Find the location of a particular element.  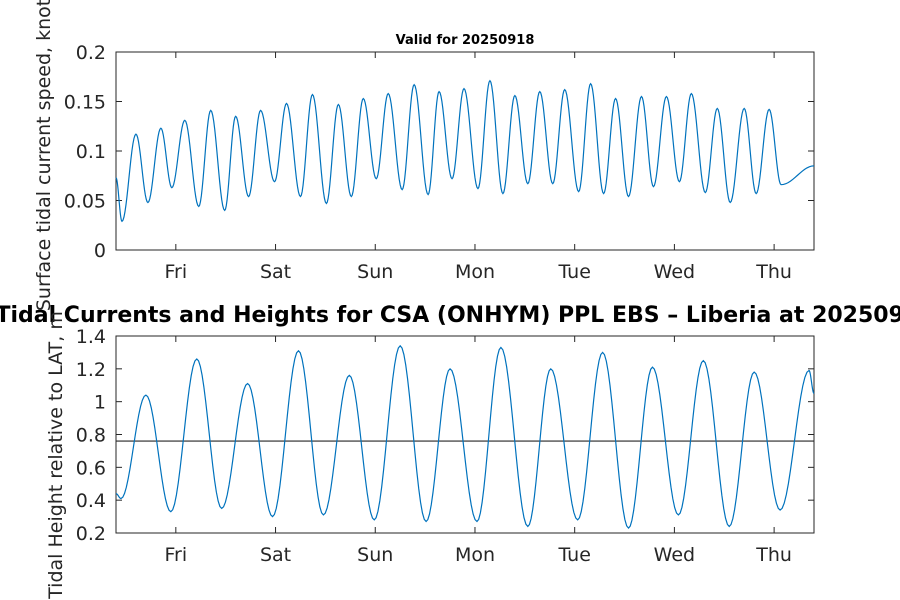

height-ytick-label: 1 is located at coordinates (100, 403).